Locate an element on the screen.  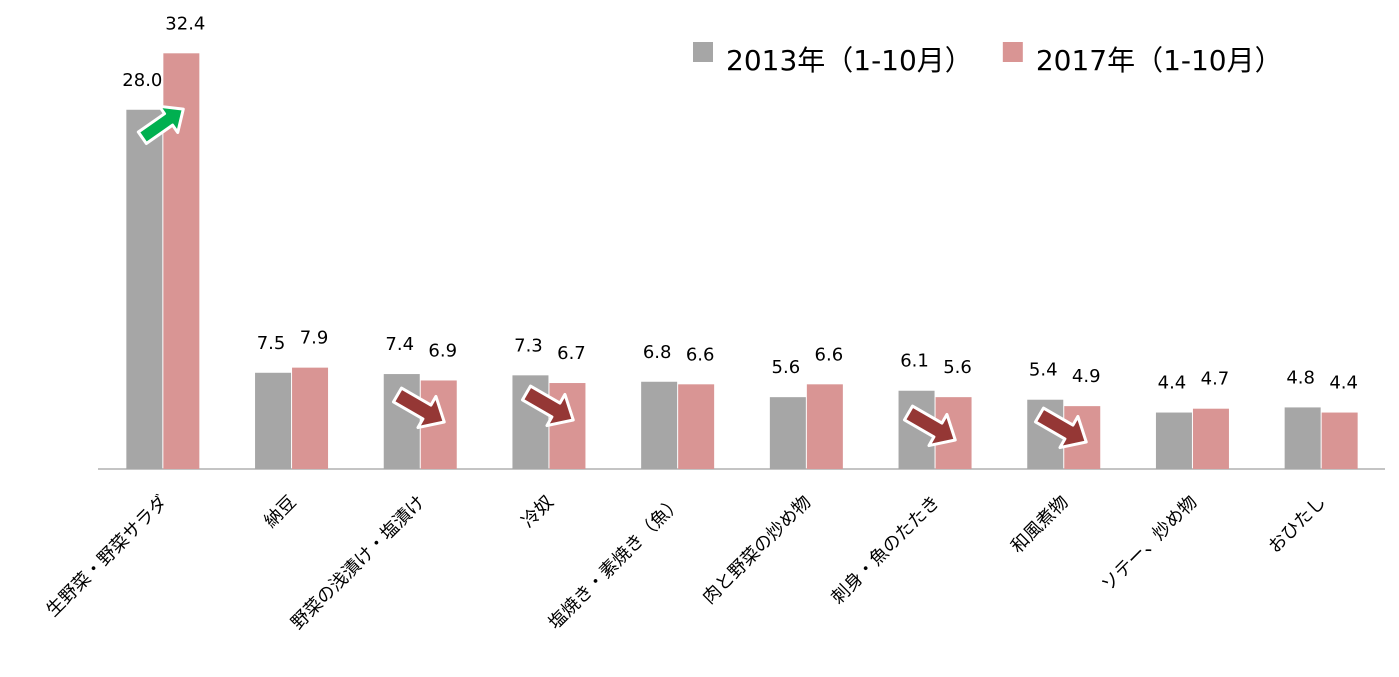
x-tick-label: 和風煮物 is located at coordinates (1040, 525).